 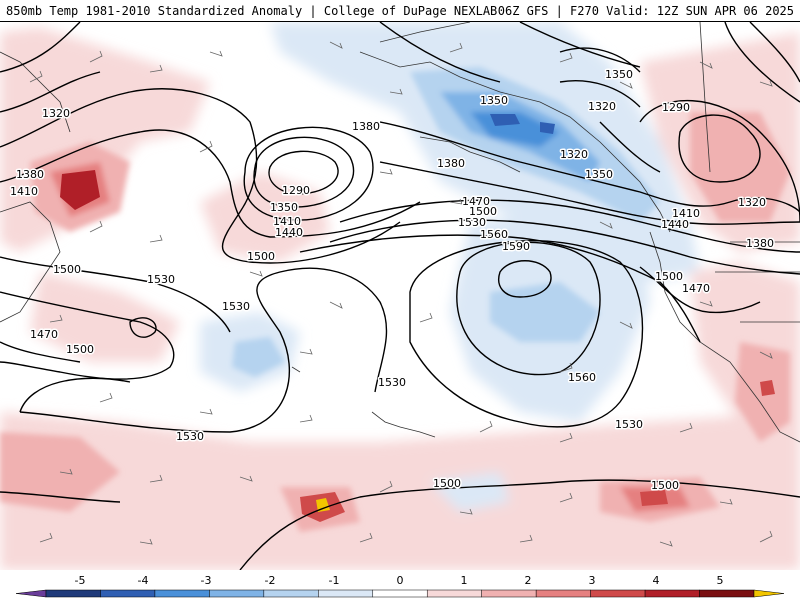 I want to click on colorbar-ticks: -5 -4 -3 -2 -1 0 1 2 3 4 5, so click(x=399, y=580).